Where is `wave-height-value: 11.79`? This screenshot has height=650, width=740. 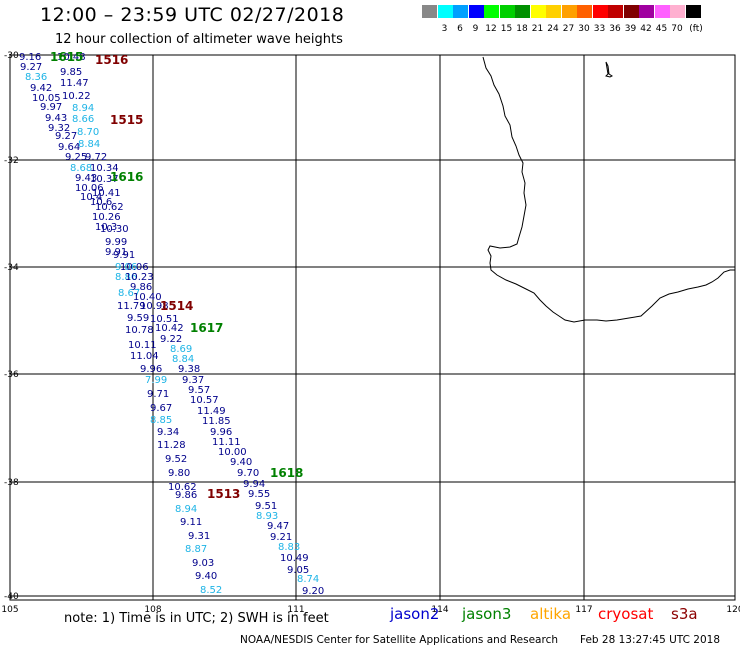
wave-height-value: 11.79 is located at coordinates (131, 306).